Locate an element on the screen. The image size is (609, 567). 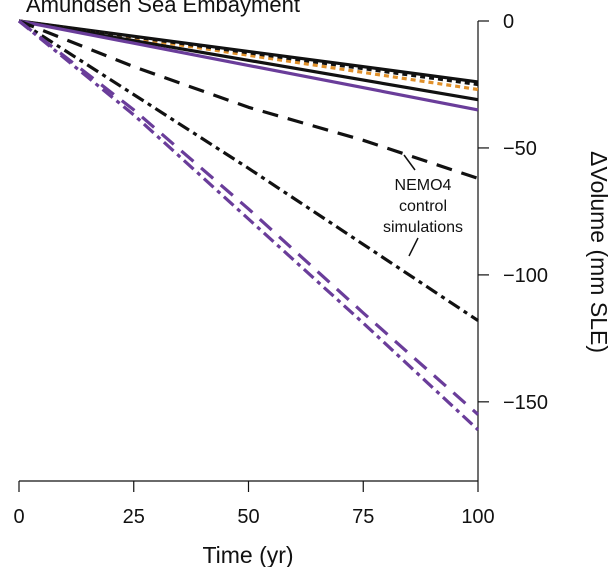
x-tick-label: 25 is located at coordinates (134, 517).